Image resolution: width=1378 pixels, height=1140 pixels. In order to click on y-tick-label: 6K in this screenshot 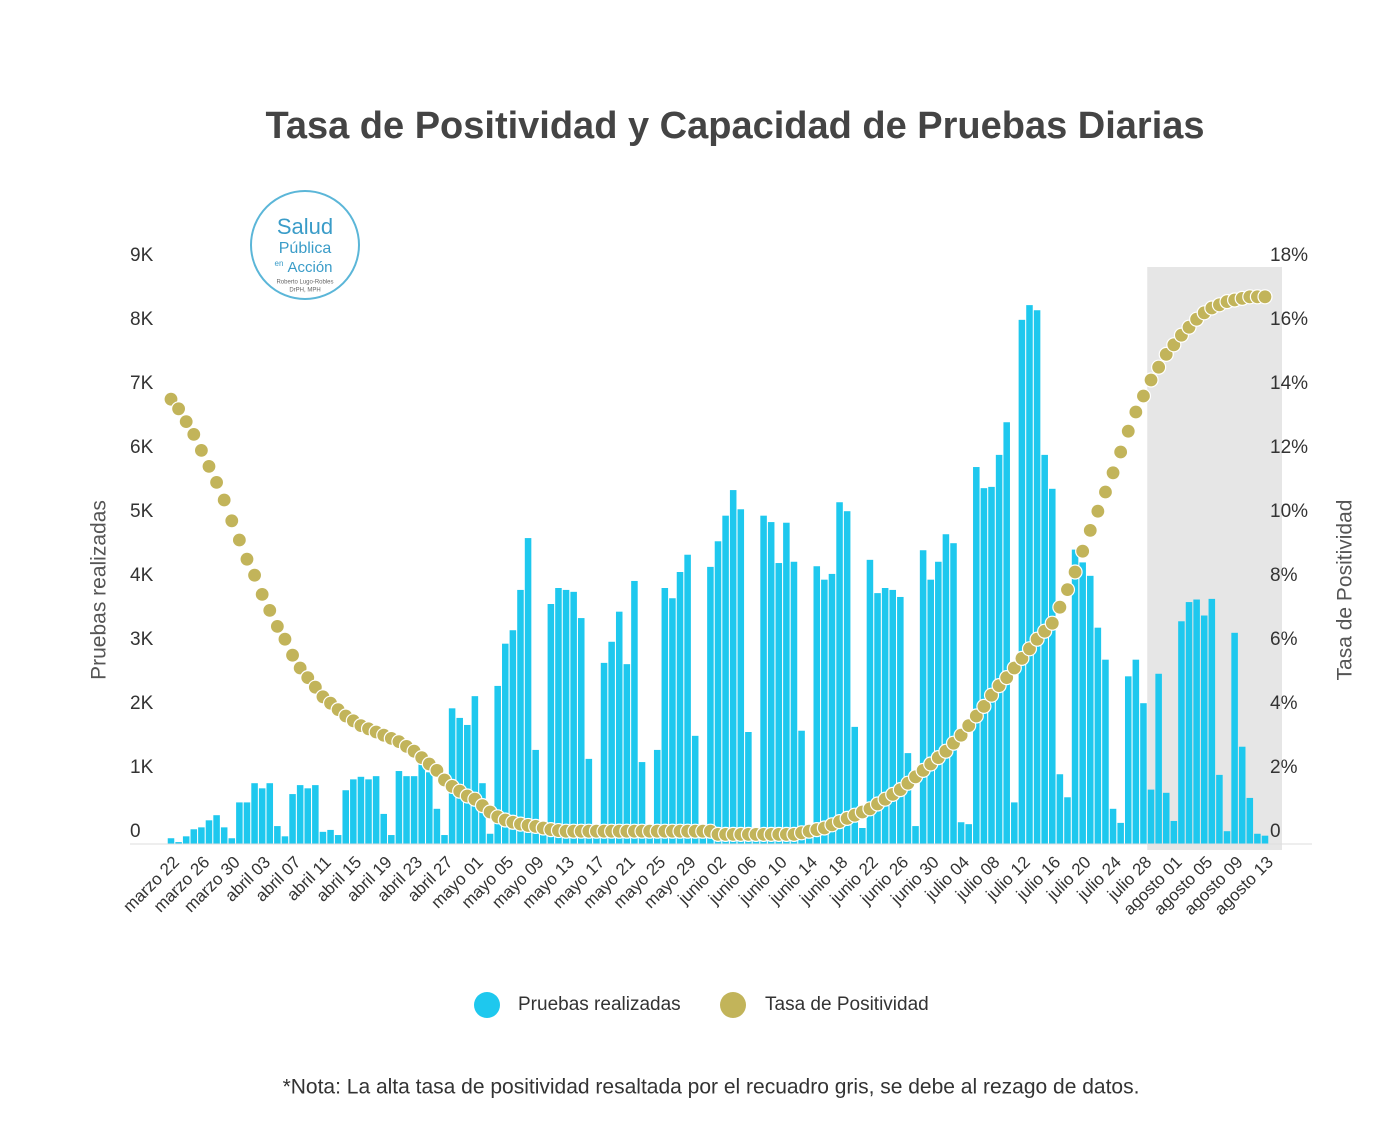, I will do `click(142, 447)`.